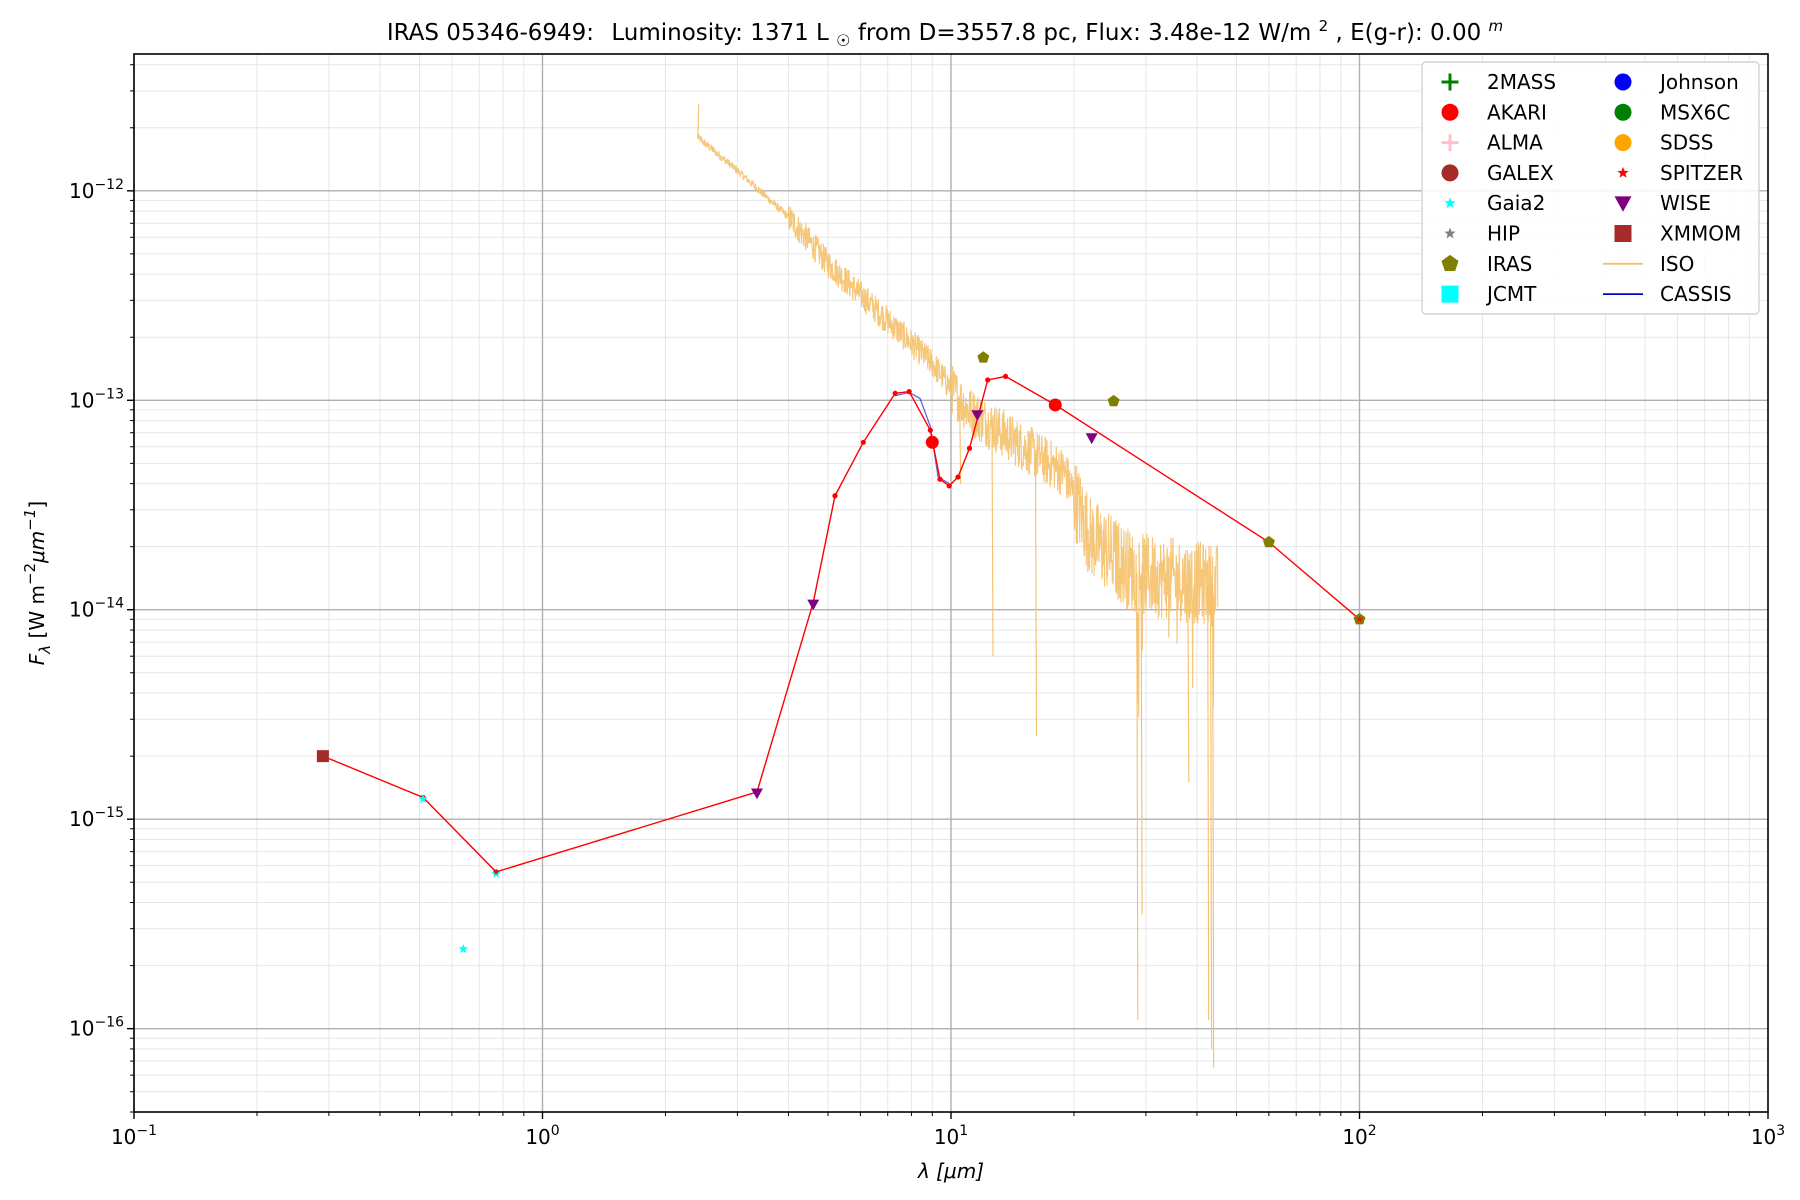 This screenshot has width=1800, height=1200. Describe the element at coordinates (134, 1136) in the screenshot. I see `x-tick-label: 10⁻¹` at that location.